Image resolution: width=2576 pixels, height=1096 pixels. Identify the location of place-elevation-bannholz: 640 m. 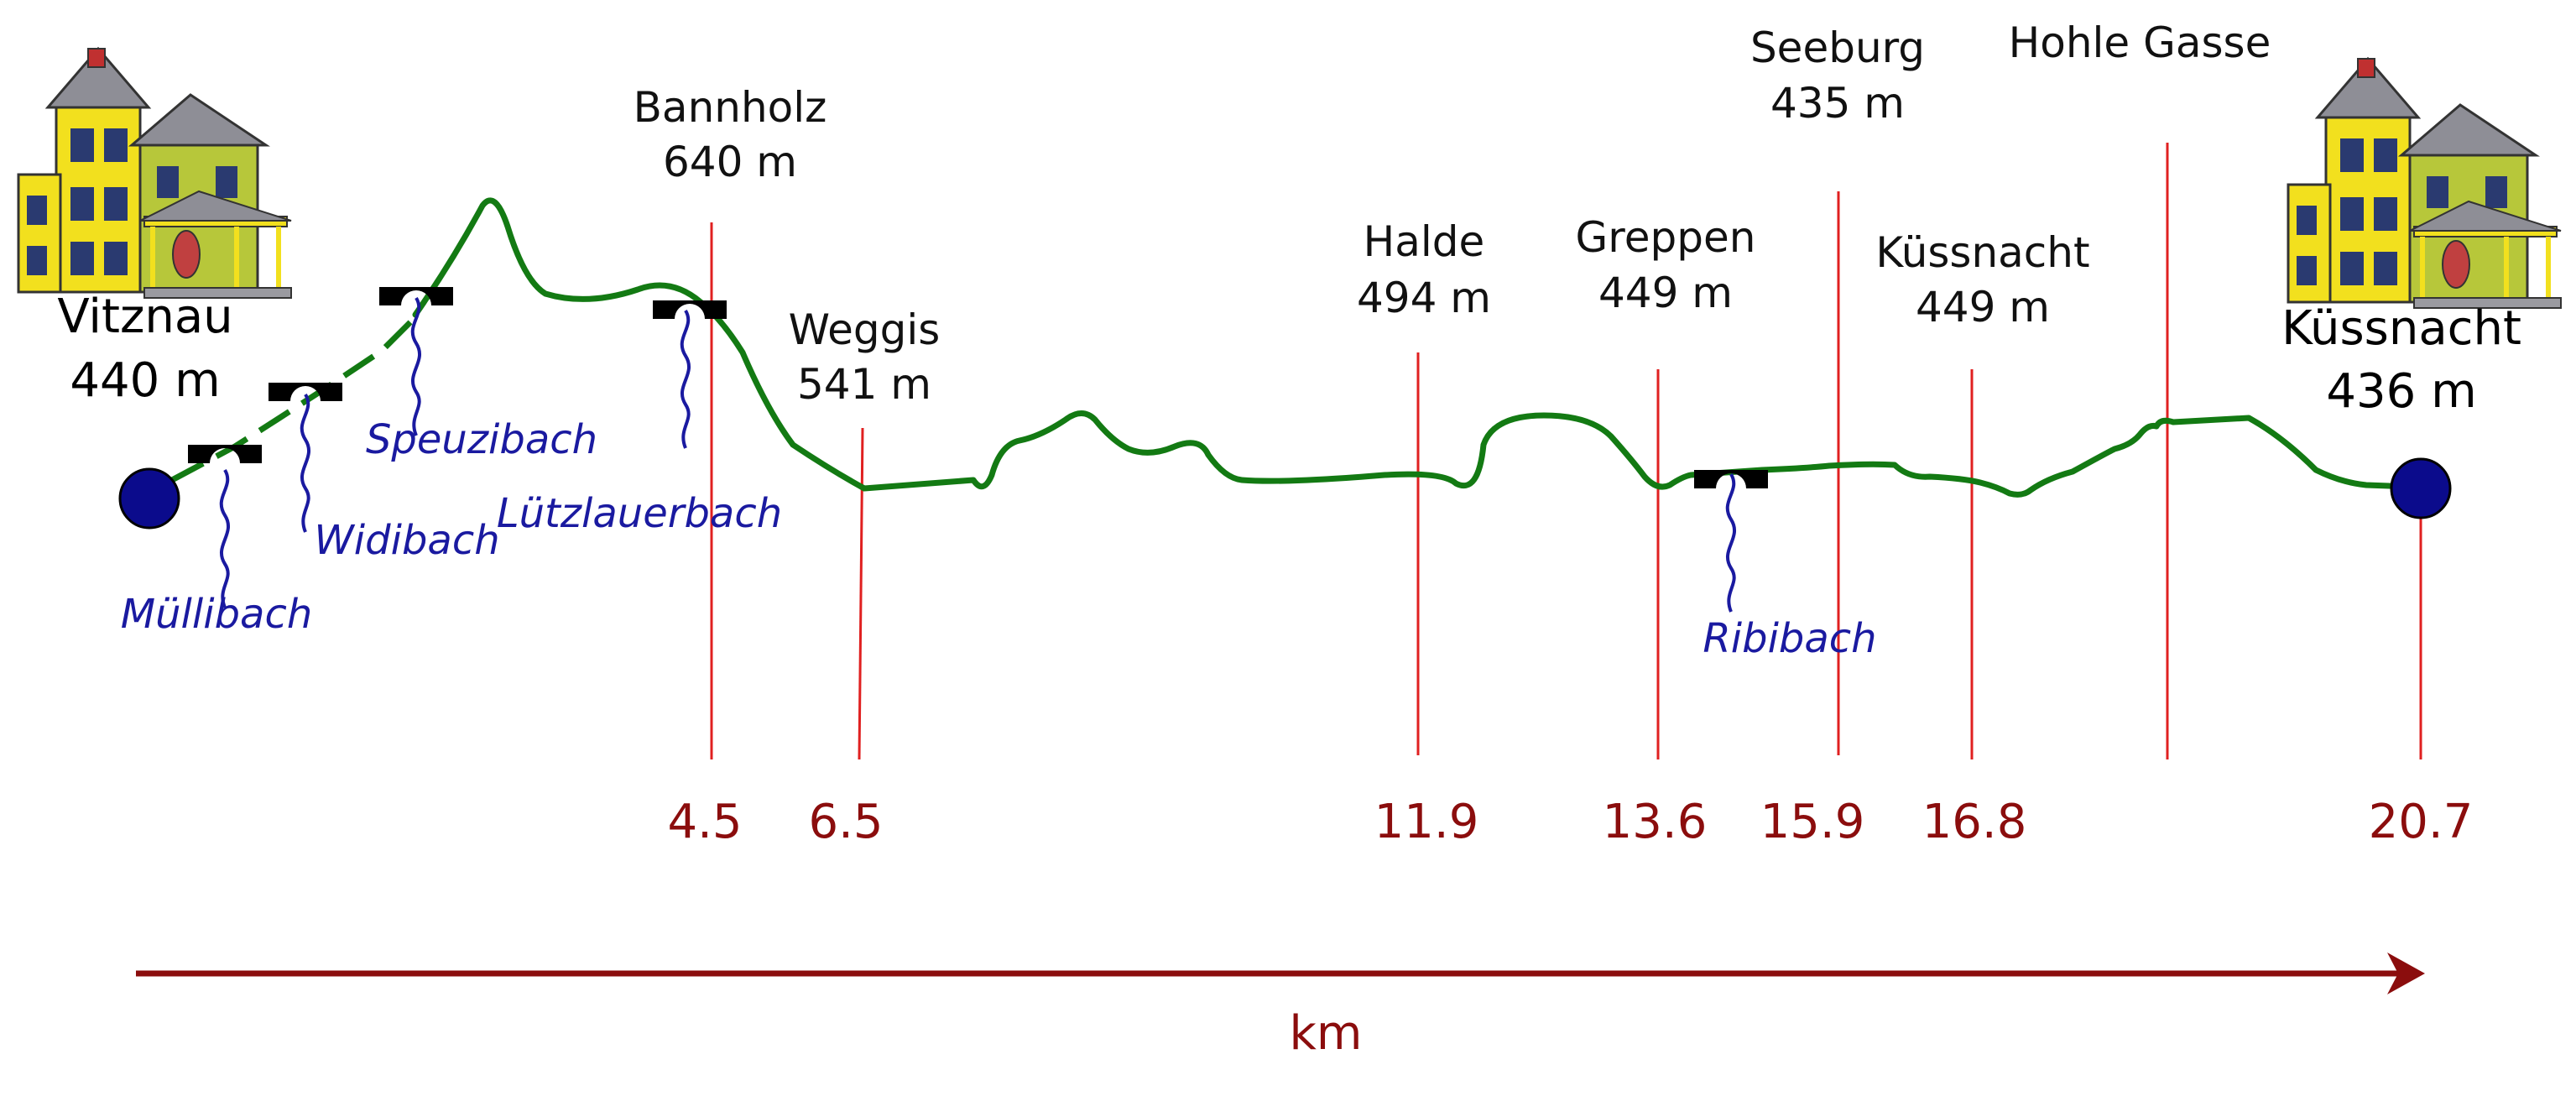
(730, 162).